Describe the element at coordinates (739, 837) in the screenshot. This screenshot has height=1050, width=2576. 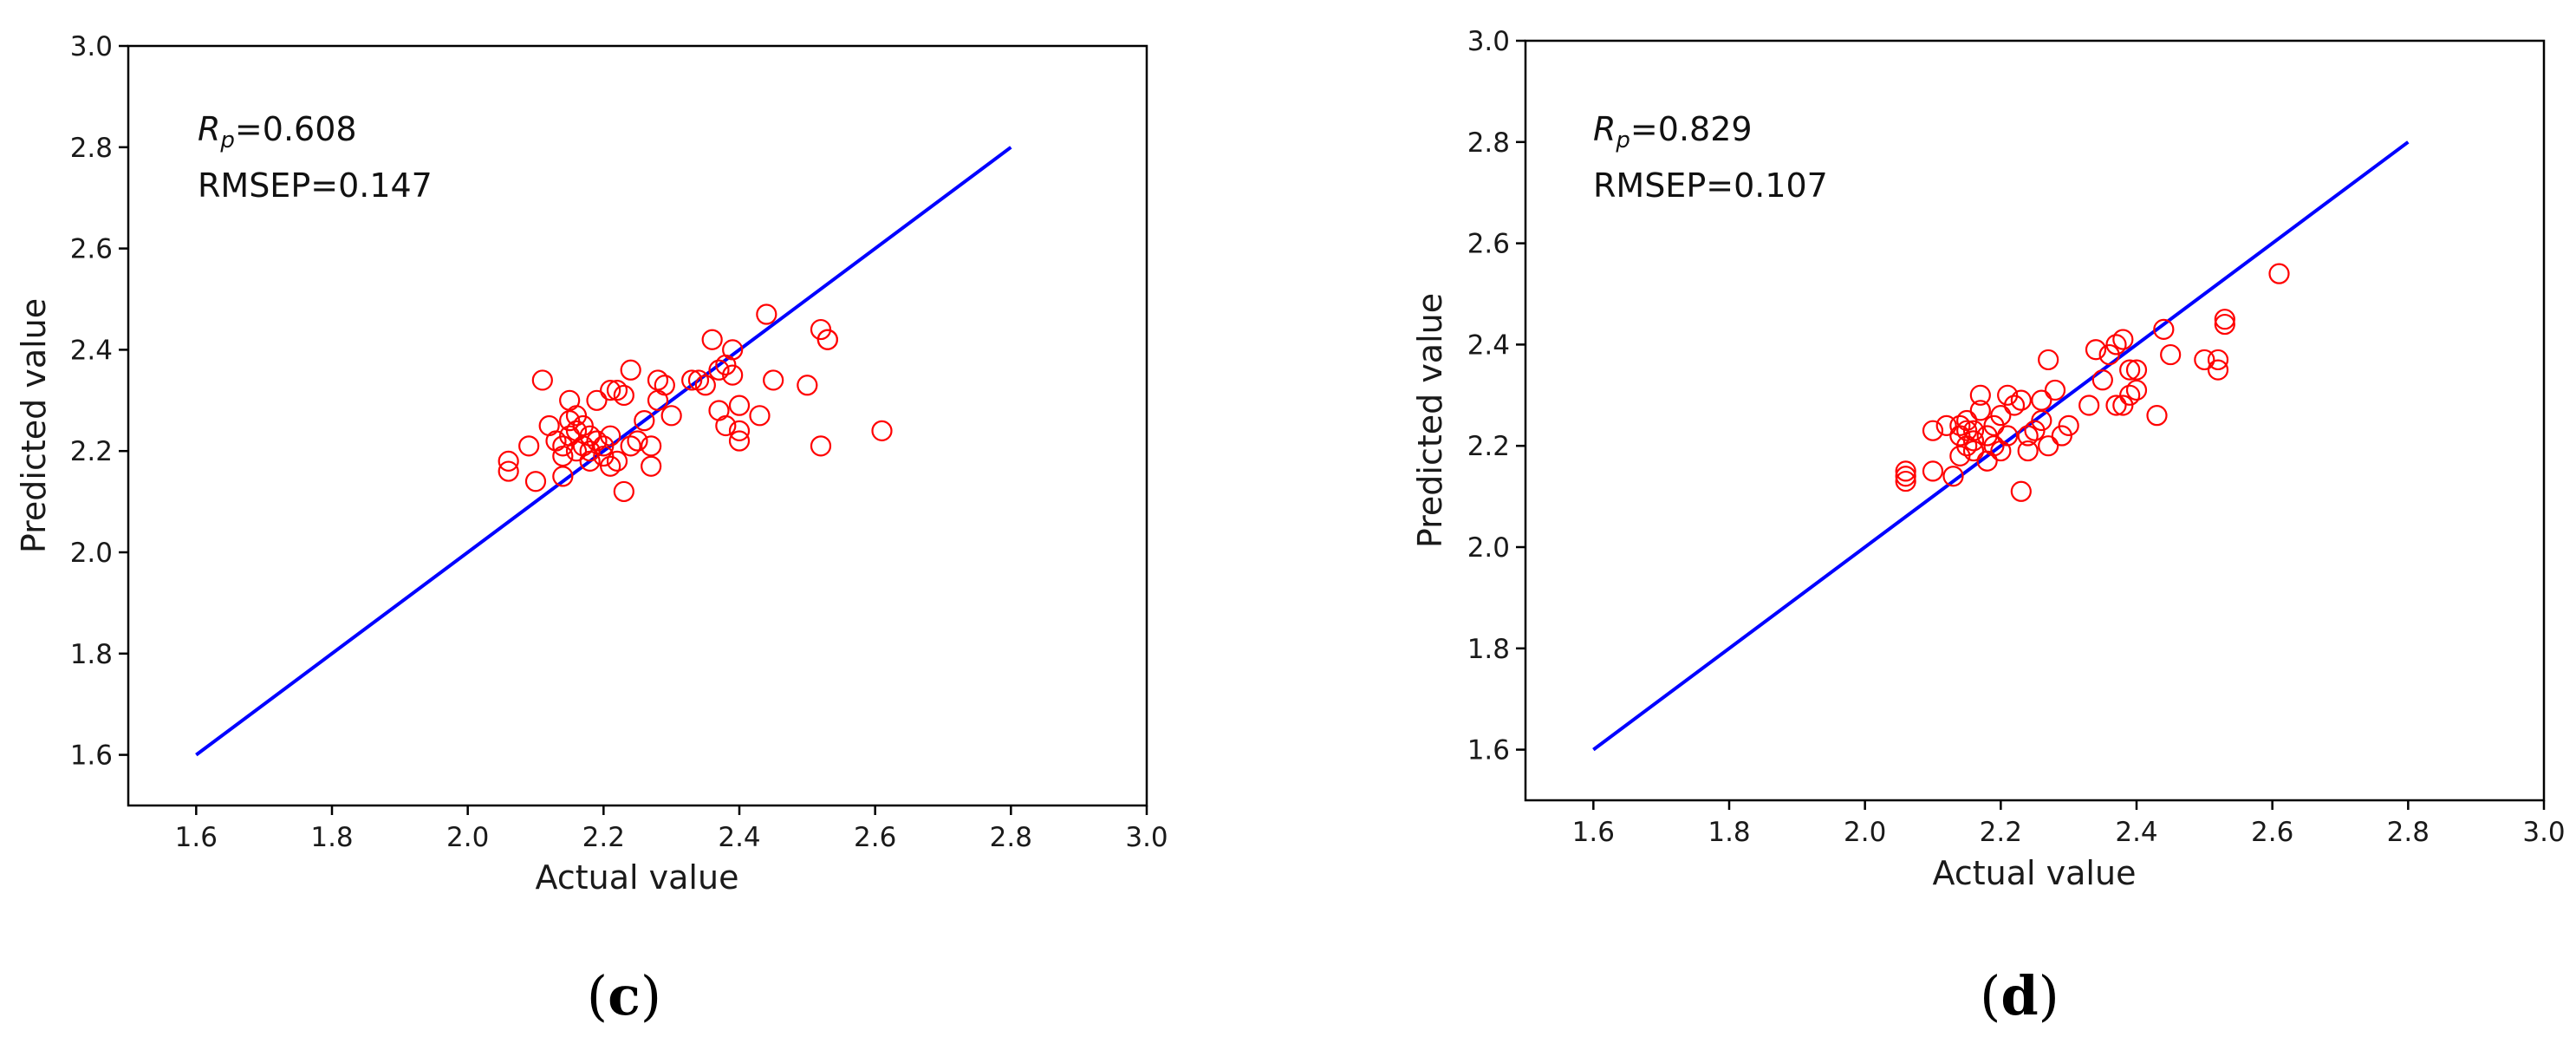
I see `x-tick-label-c-4: 2.4` at that location.